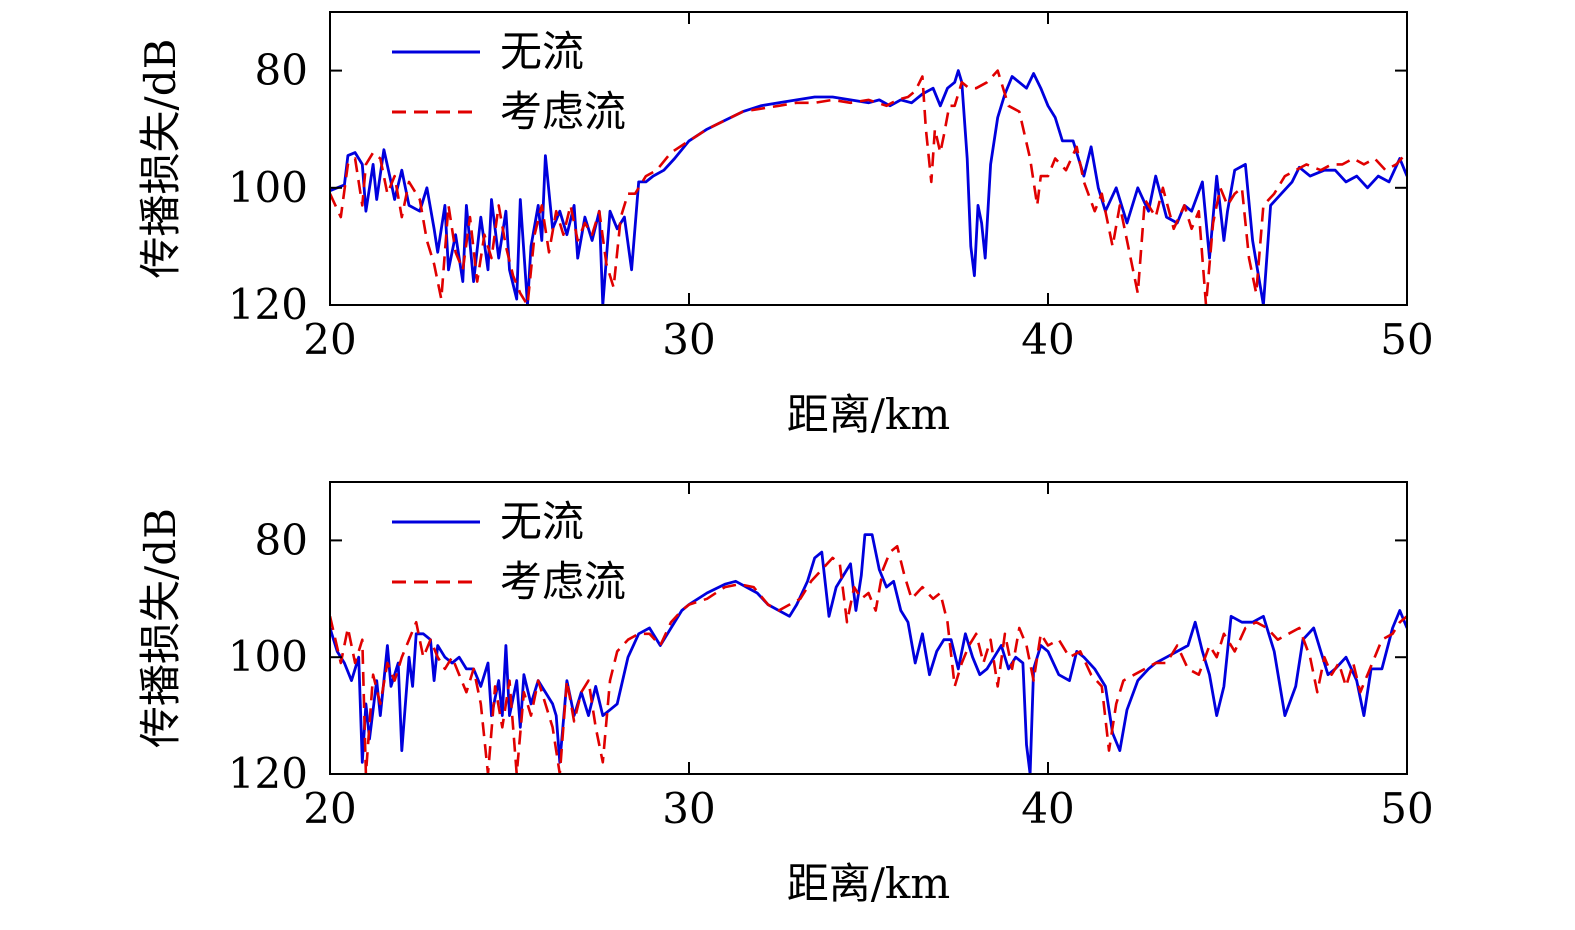  I want to click on x-axis-title-top: 距离/km, so click(868, 414).